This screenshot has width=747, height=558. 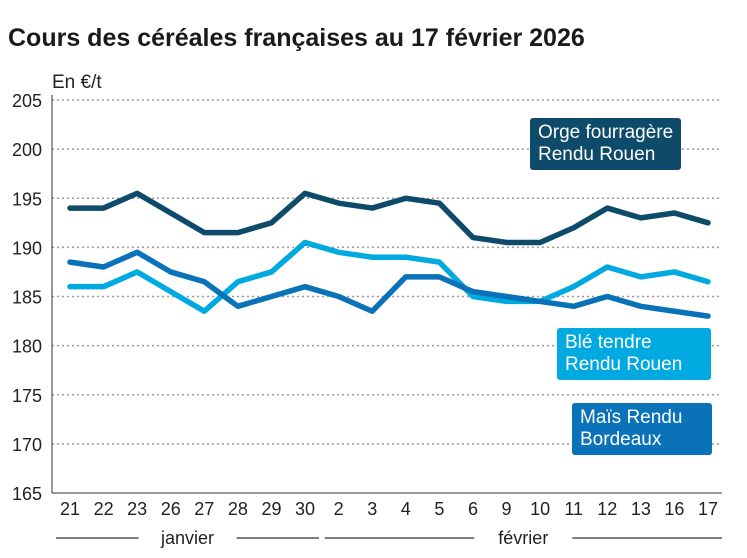 What do you see at coordinates (507, 509) in the screenshot?
I see `x-tick-label: 9` at bounding box center [507, 509].